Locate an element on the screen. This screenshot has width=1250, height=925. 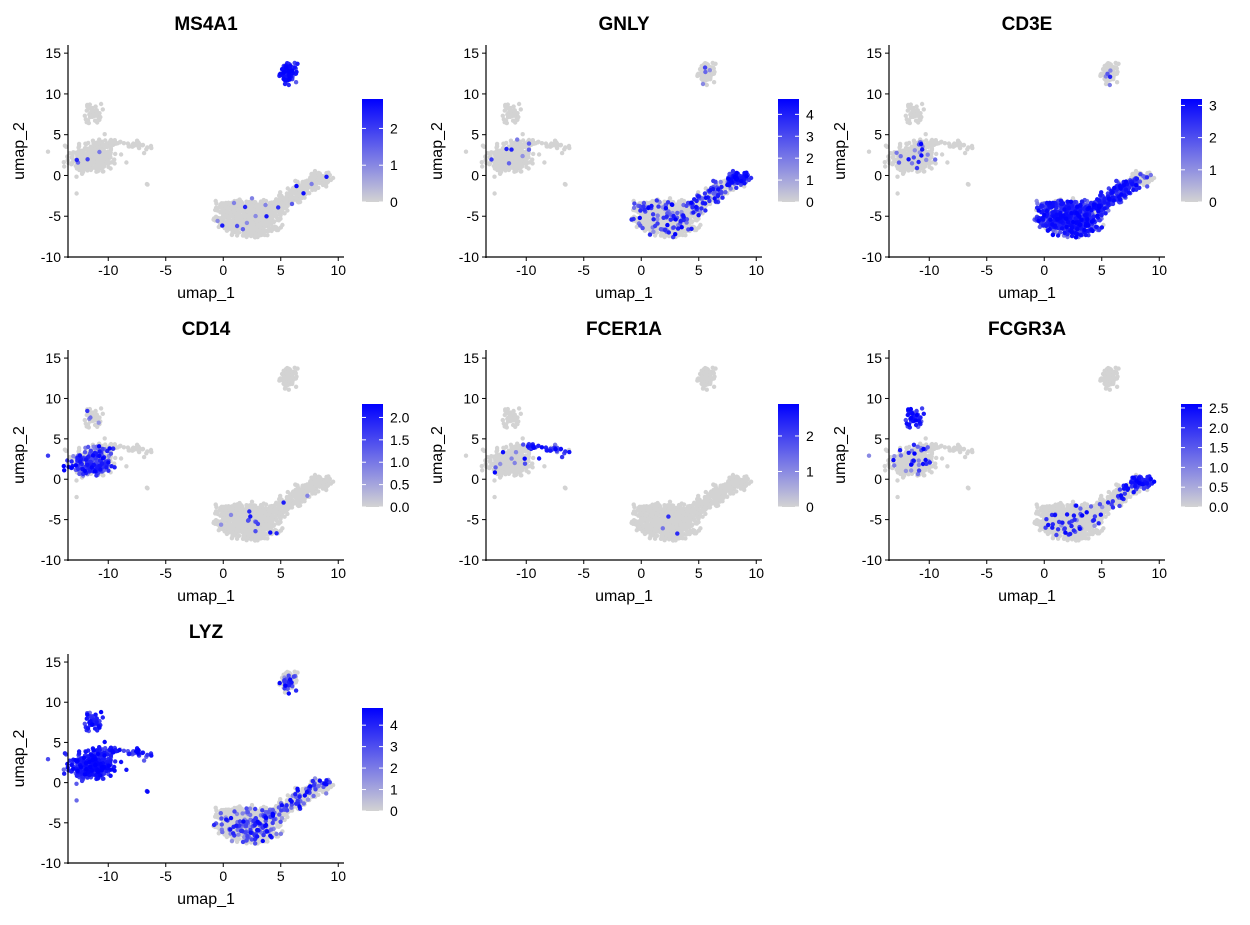
x-tick-label: -10 is located at coordinates (526, 270).